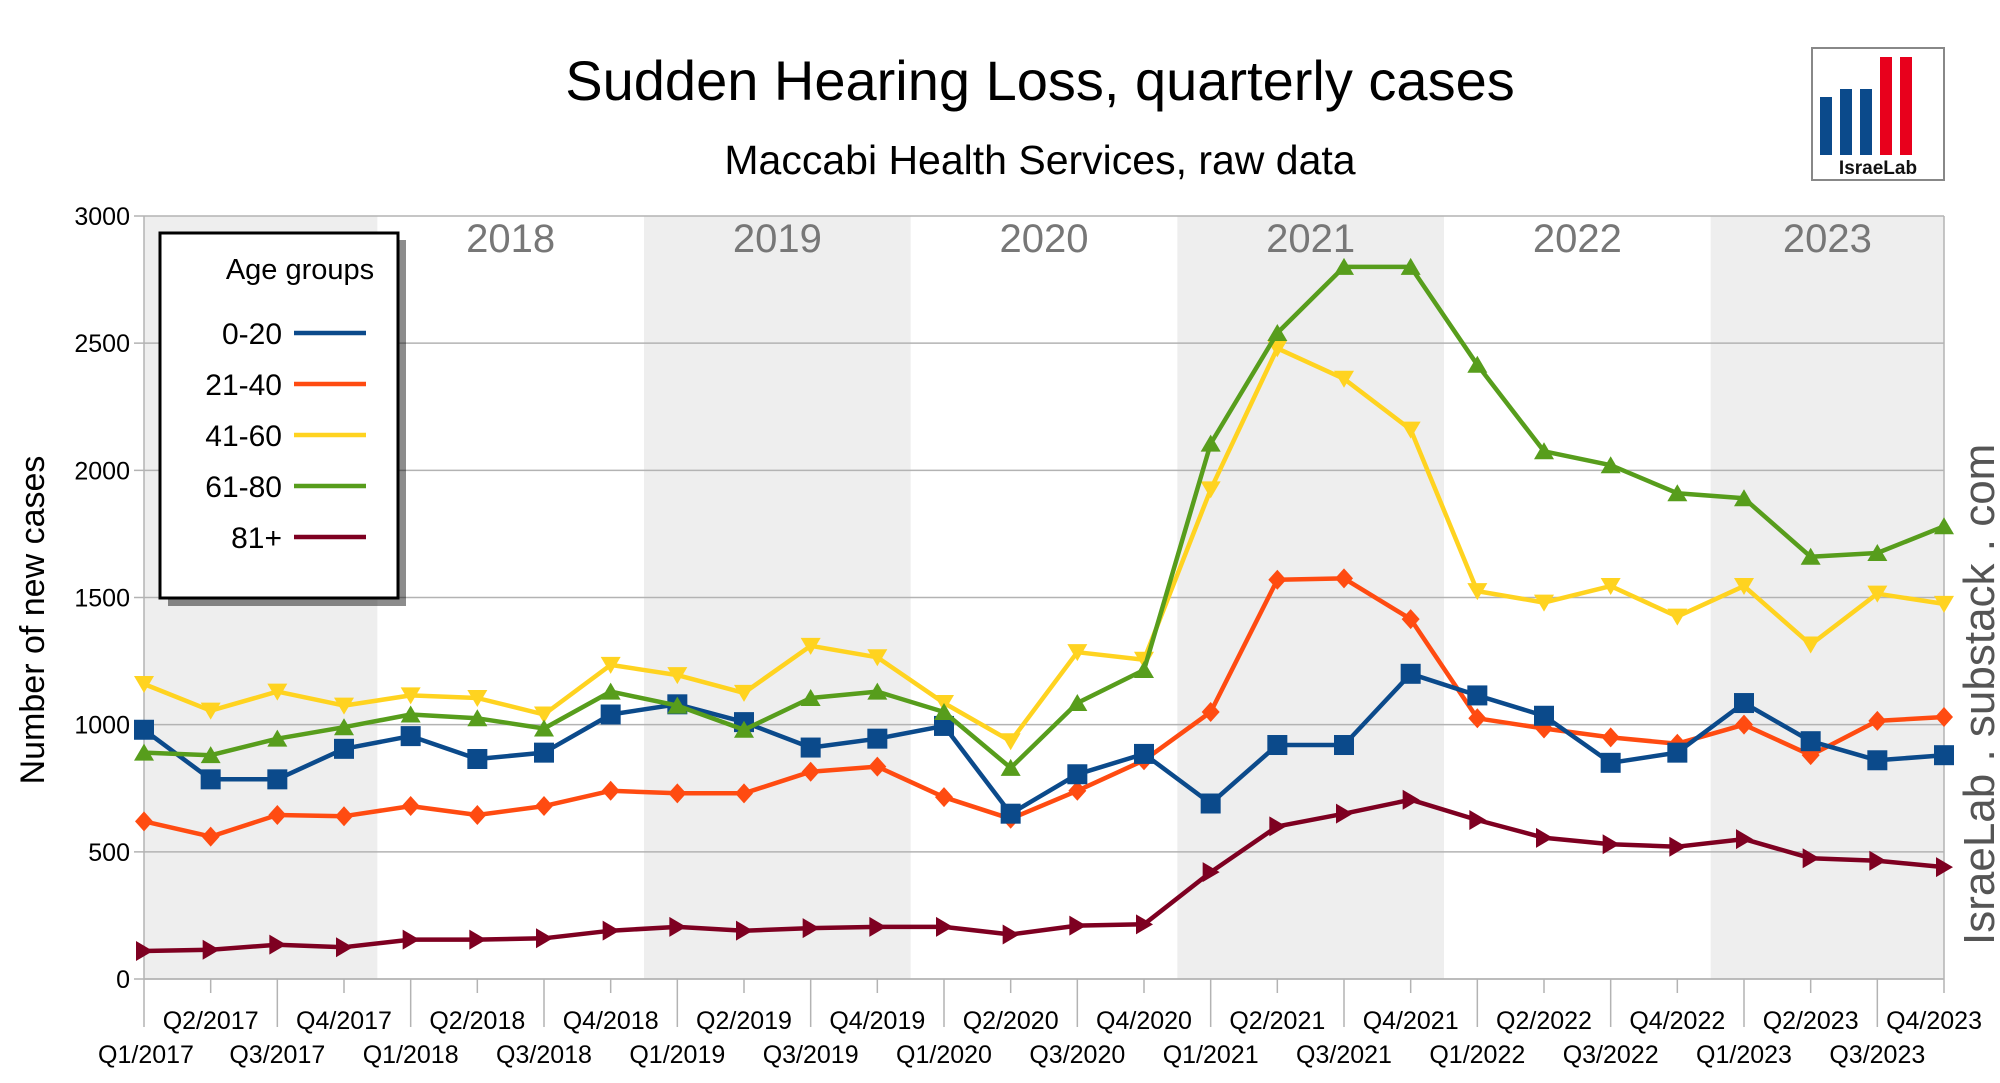  Describe the element at coordinates (1144, 1021) in the screenshot. I see `x-tick-label: Q4/2020` at that location.